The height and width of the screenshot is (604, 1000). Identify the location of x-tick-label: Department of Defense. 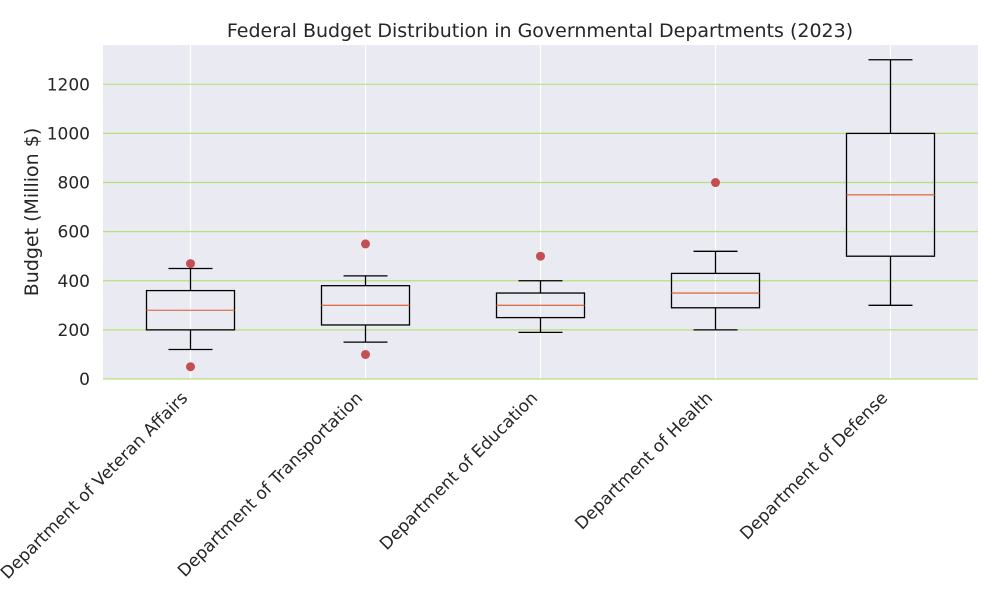
(814, 466).